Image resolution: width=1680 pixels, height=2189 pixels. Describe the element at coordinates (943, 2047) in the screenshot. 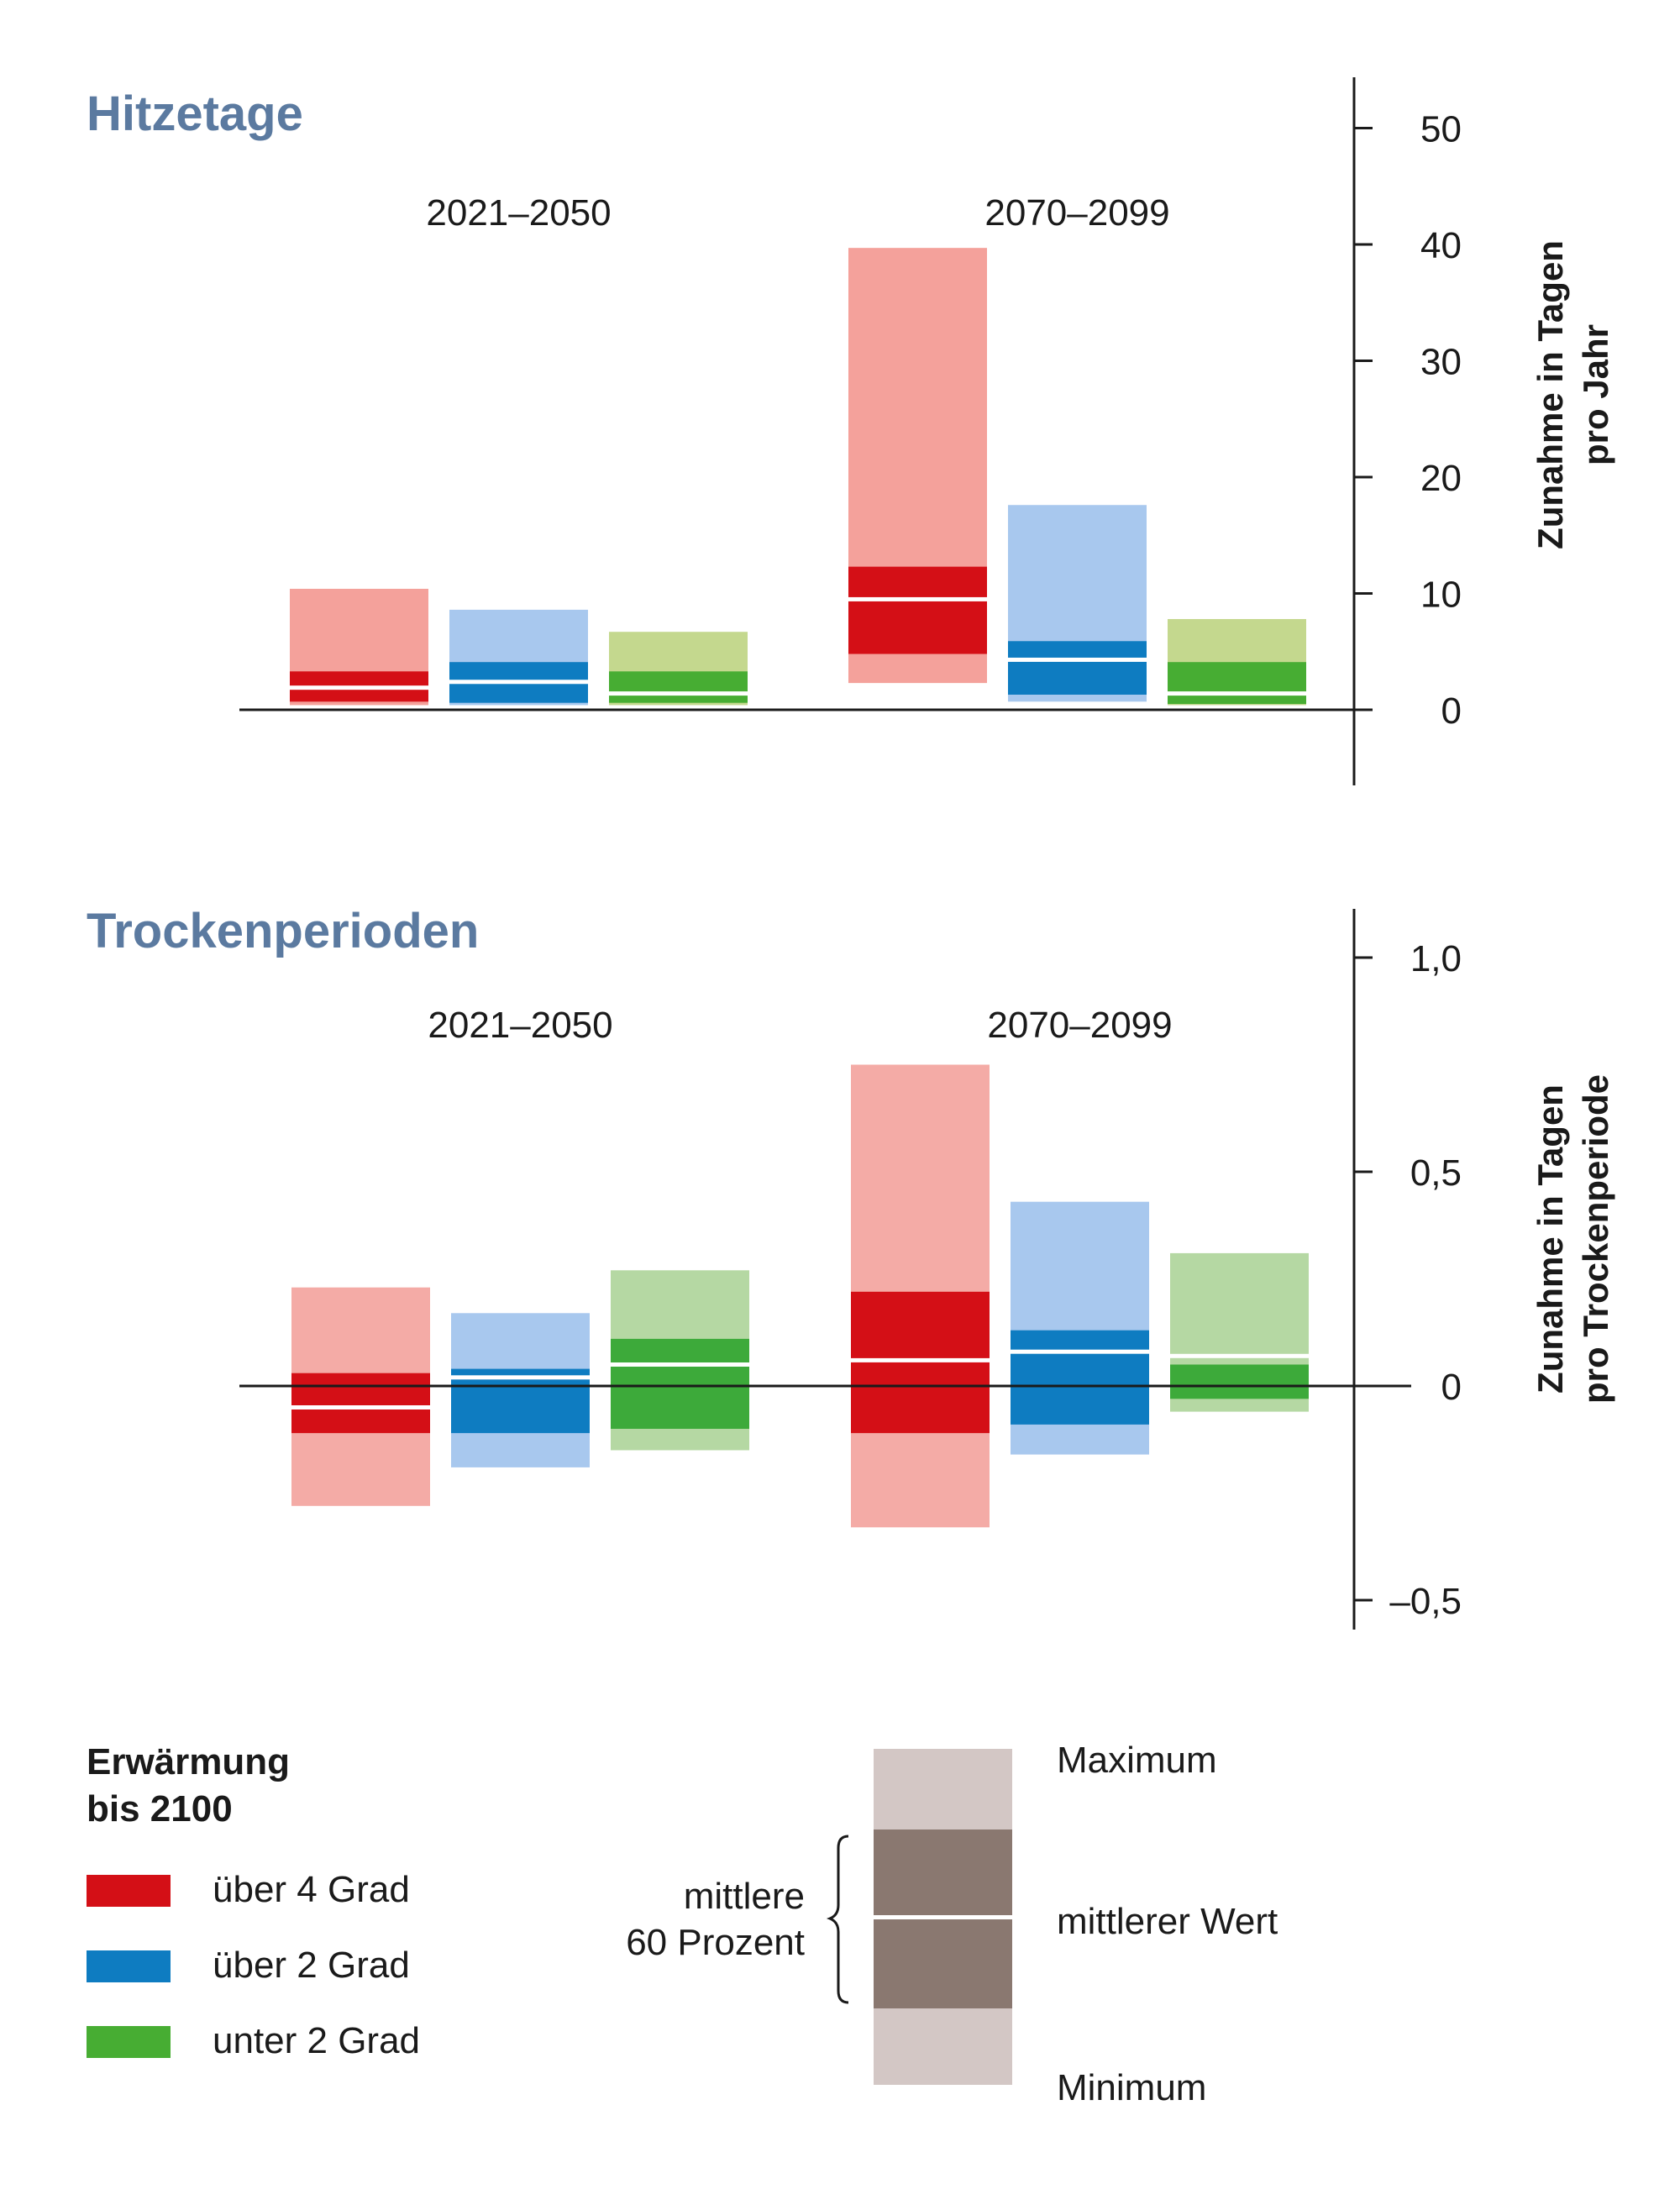

I see `key-min-box` at that location.